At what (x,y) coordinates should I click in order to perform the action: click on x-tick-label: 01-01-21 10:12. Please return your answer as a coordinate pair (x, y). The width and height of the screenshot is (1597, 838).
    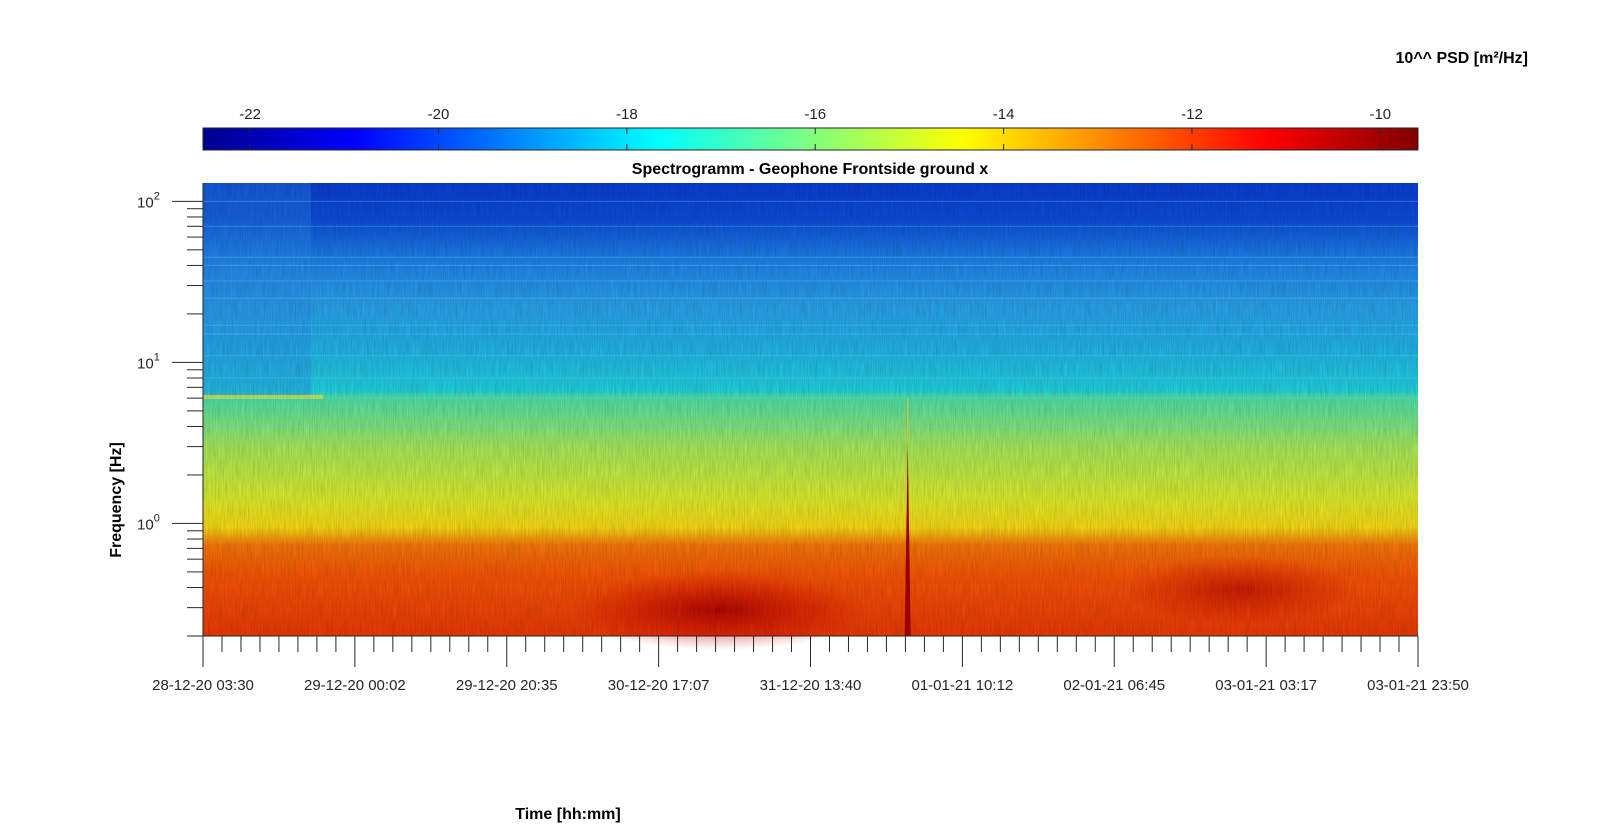
    Looking at the image, I should click on (963, 685).